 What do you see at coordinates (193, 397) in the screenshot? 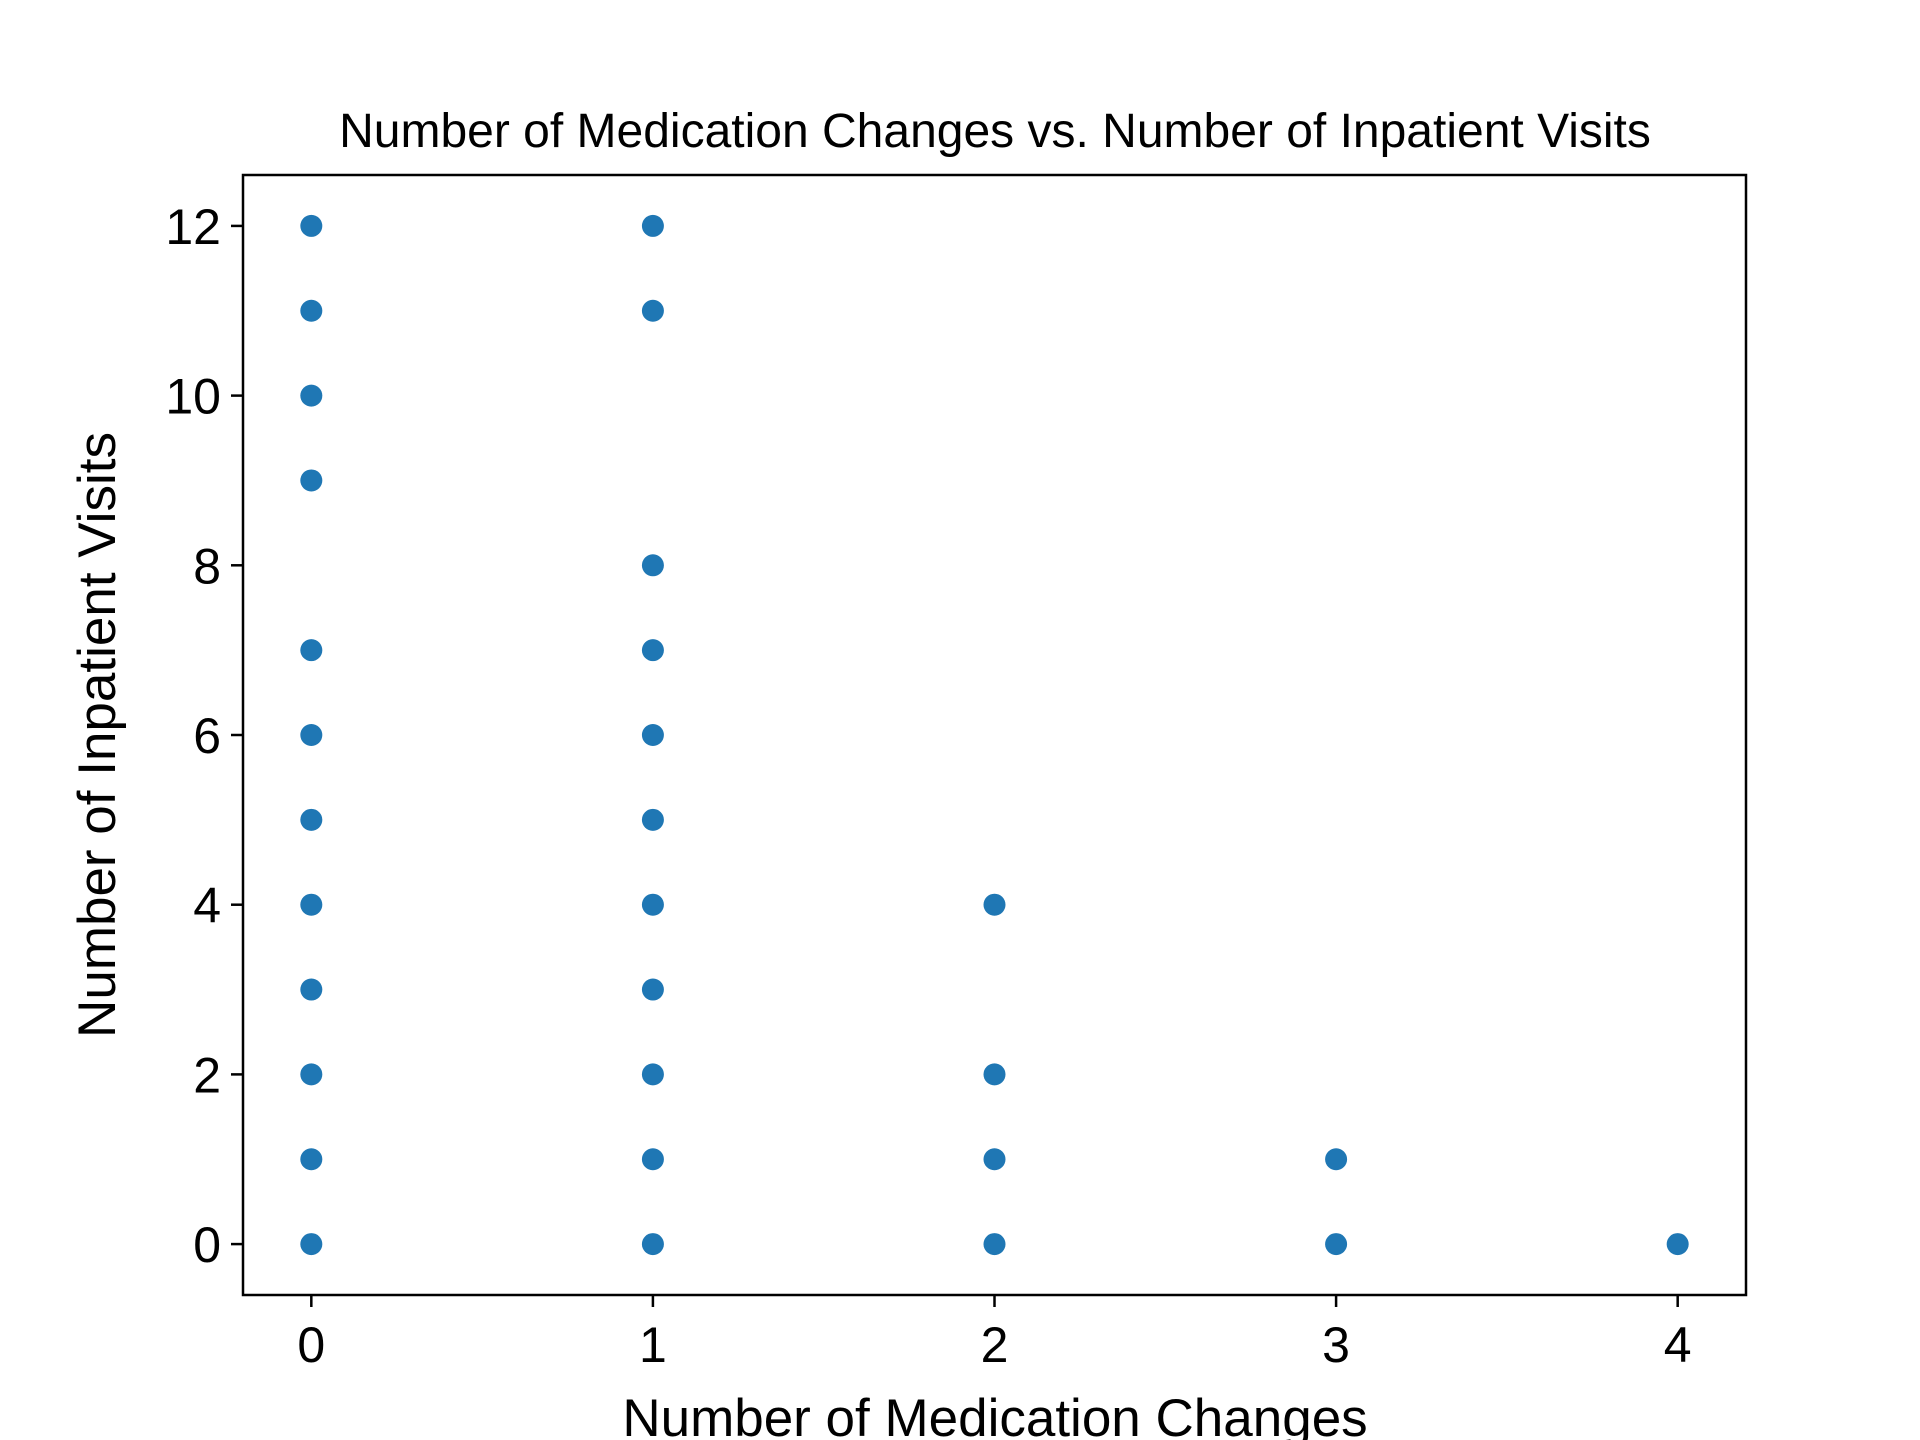
I see `y-tick-label: 10` at bounding box center [193, 397].